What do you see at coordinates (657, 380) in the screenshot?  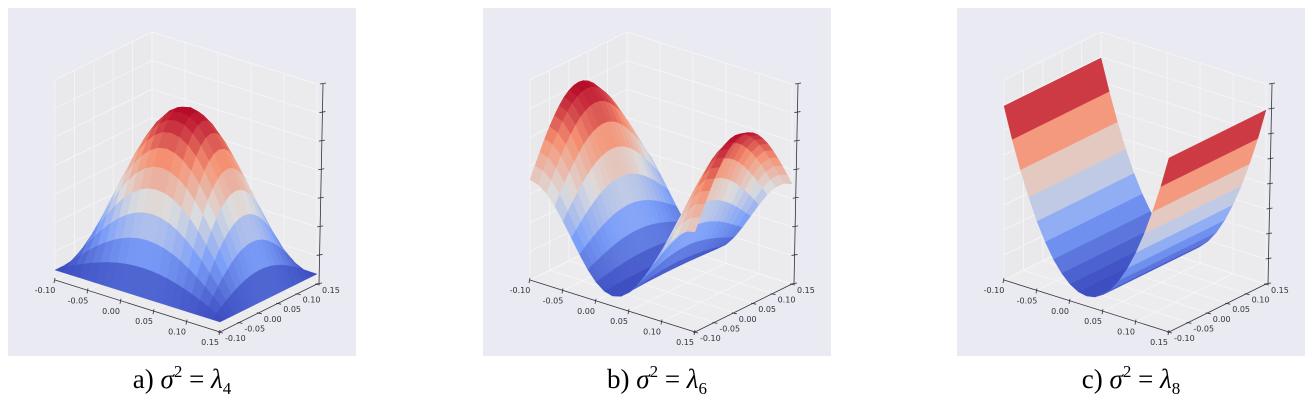 I see `caption-b: b) σ2 = λ6` at bounding box center [657, 380].